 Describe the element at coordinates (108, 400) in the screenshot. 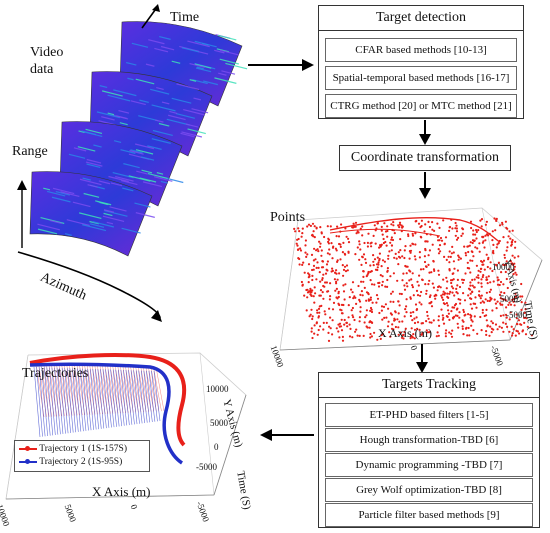

I see `trajectory-1-curve` at that location.